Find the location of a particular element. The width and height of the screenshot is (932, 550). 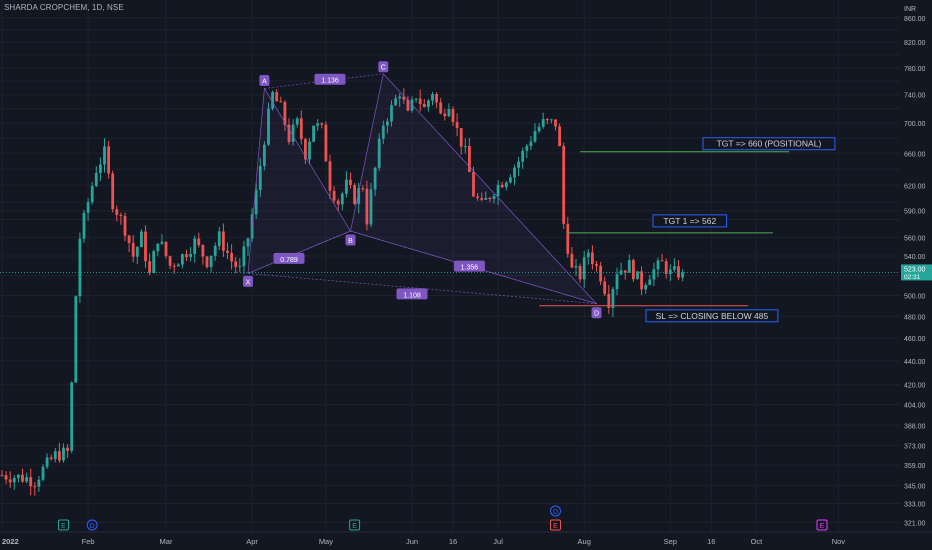

price-tick-label: 321.00 is located at coordinates (915, 523).